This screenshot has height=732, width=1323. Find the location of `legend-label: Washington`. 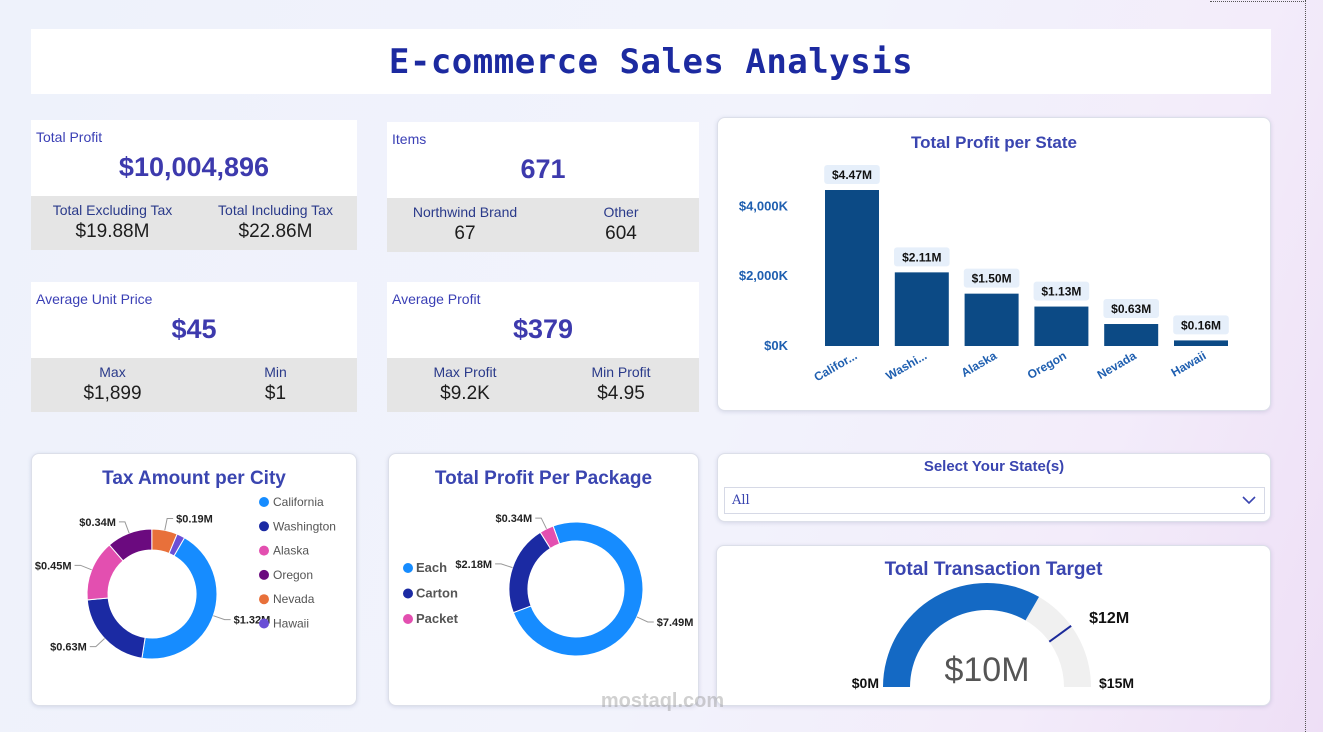

legend-label: Washington is located at coordinates (304, 526).